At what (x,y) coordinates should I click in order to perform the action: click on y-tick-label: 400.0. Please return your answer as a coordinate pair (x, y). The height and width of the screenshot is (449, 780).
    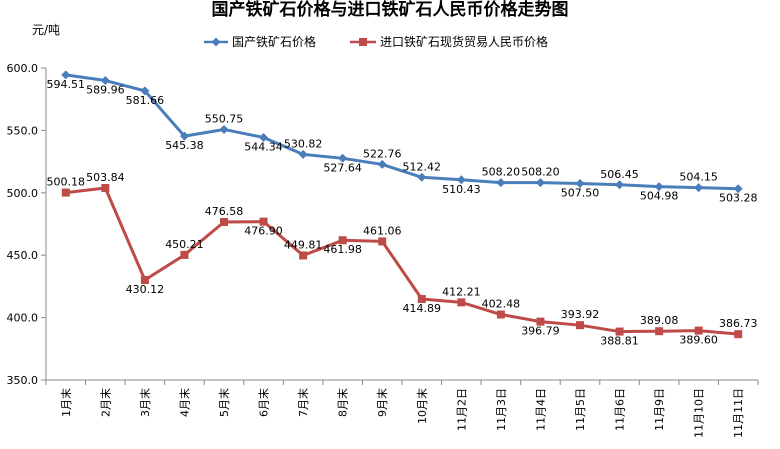
    Looking at the image, I should click on (23, 318).